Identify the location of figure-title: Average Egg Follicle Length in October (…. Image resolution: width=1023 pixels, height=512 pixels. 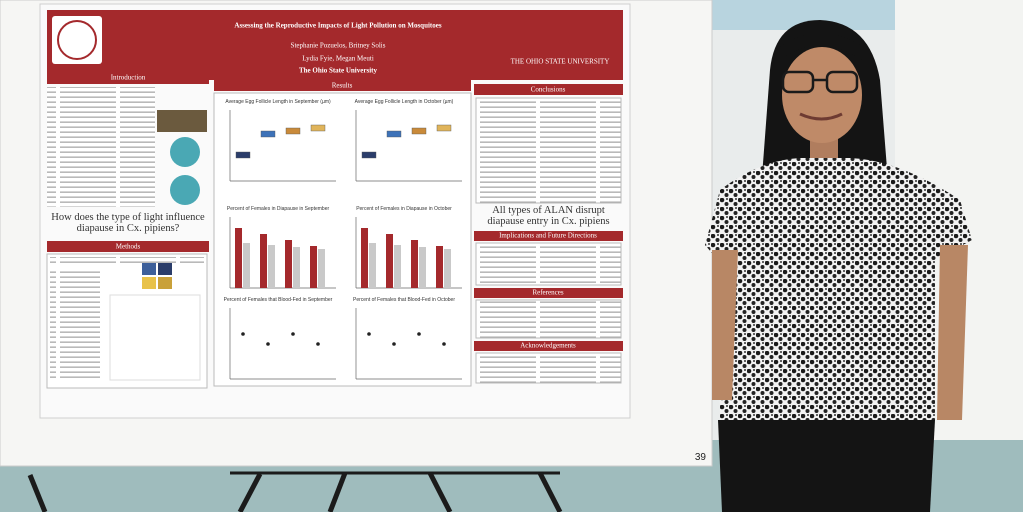
(404, 102).